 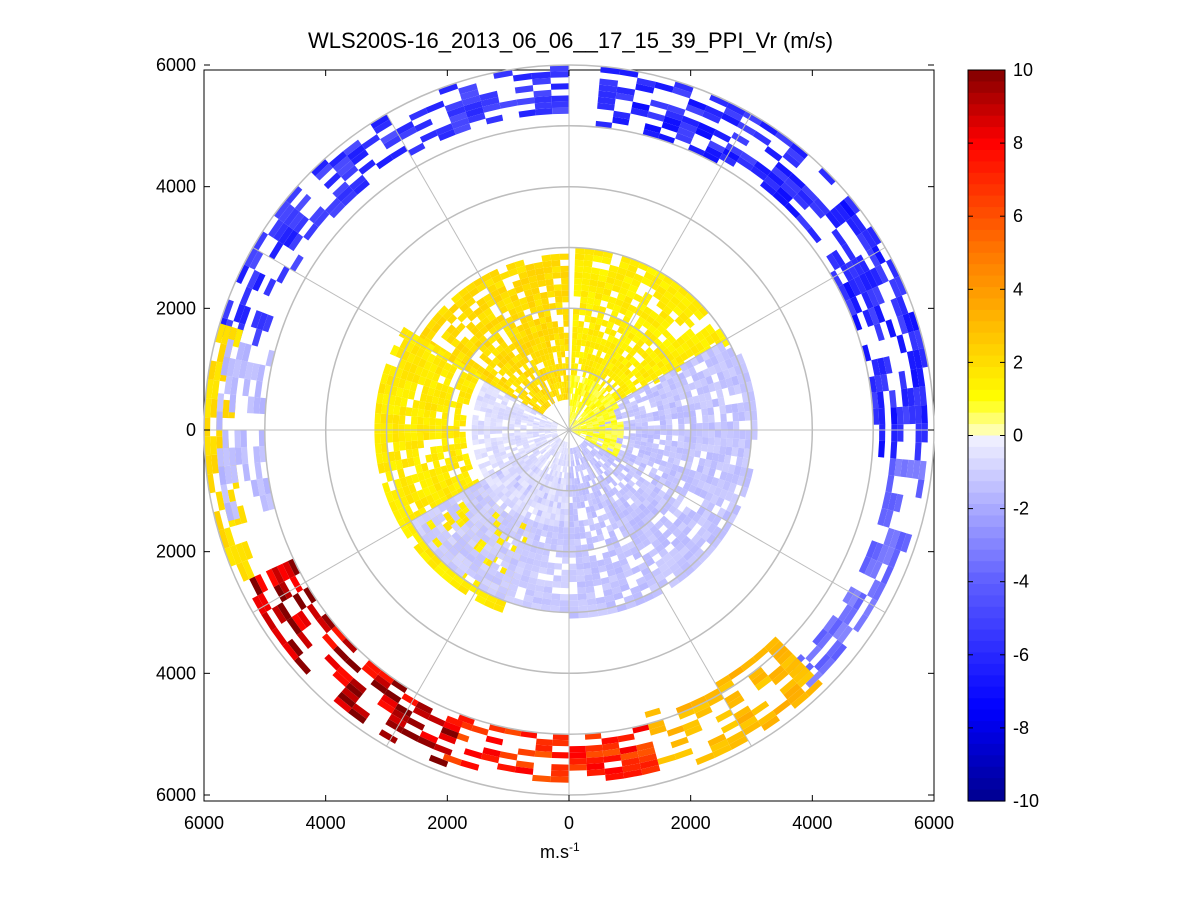 What do you see at coordinates (691, 823) in the screenshot?
I see `x-tick-label: 2000` at bounding box center [691, 823].